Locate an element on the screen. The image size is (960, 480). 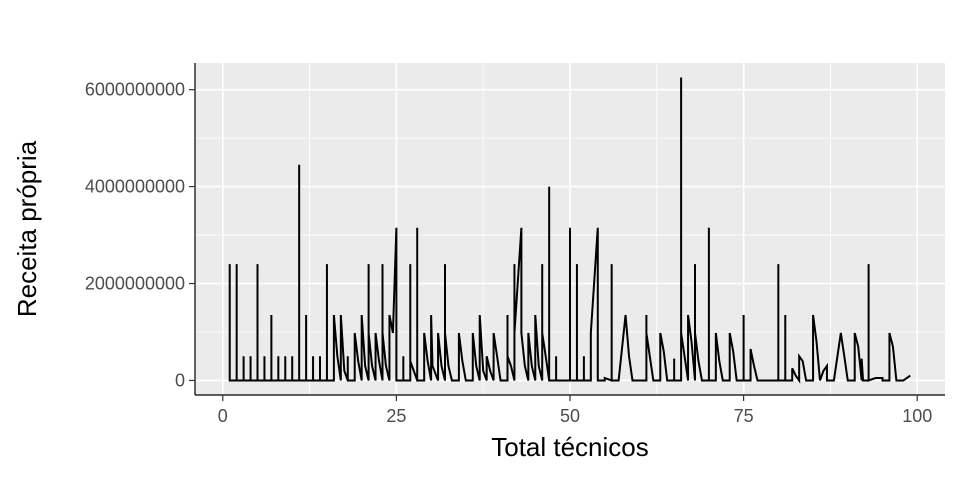
x-tick-label: 0 is located at coordinates (223, 416).